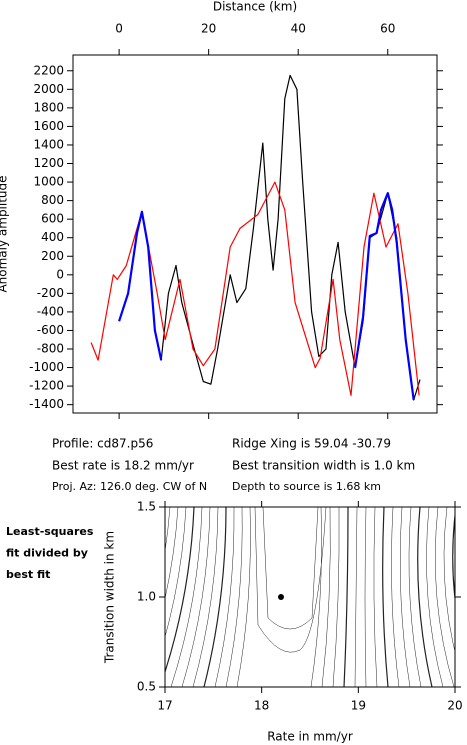 This screenshot has height=745, width=467. Describe the element at coordinates (52, 200) in the screenshot. I see `y-tick-label: 800` at that location.